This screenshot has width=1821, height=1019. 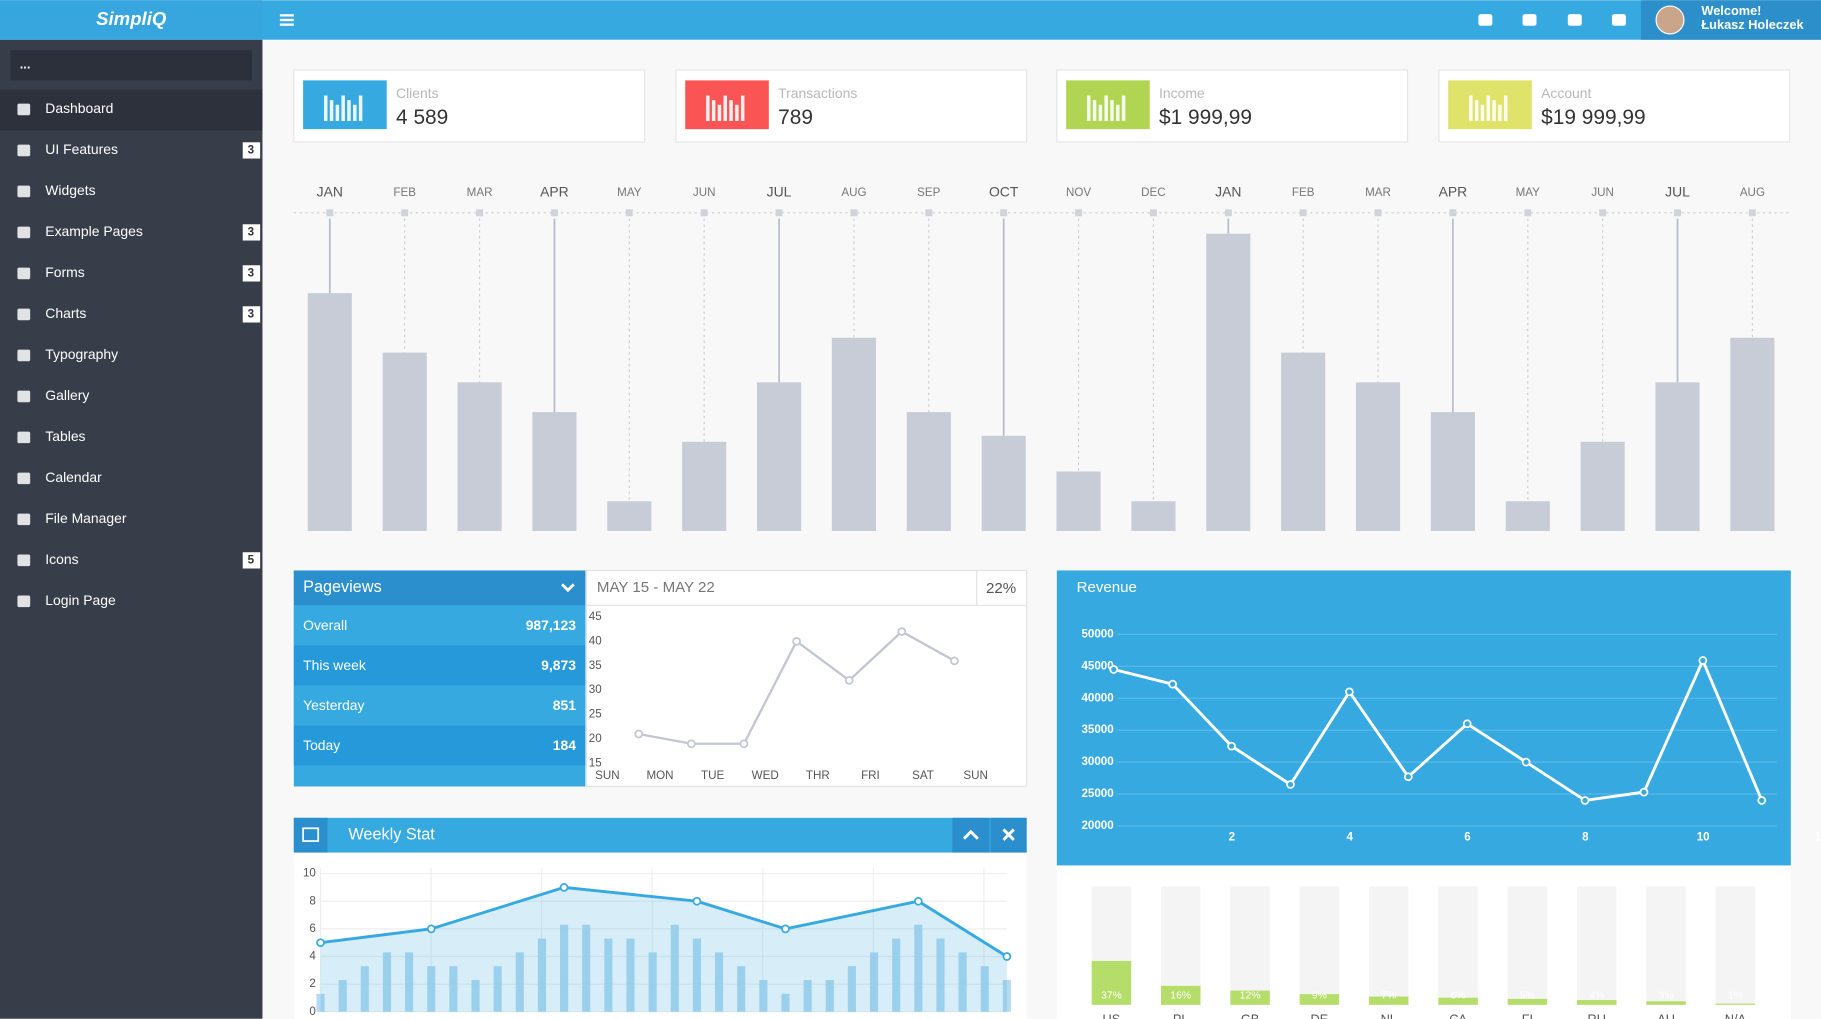 I want to click on stat-row, so click(x=439, y=705).